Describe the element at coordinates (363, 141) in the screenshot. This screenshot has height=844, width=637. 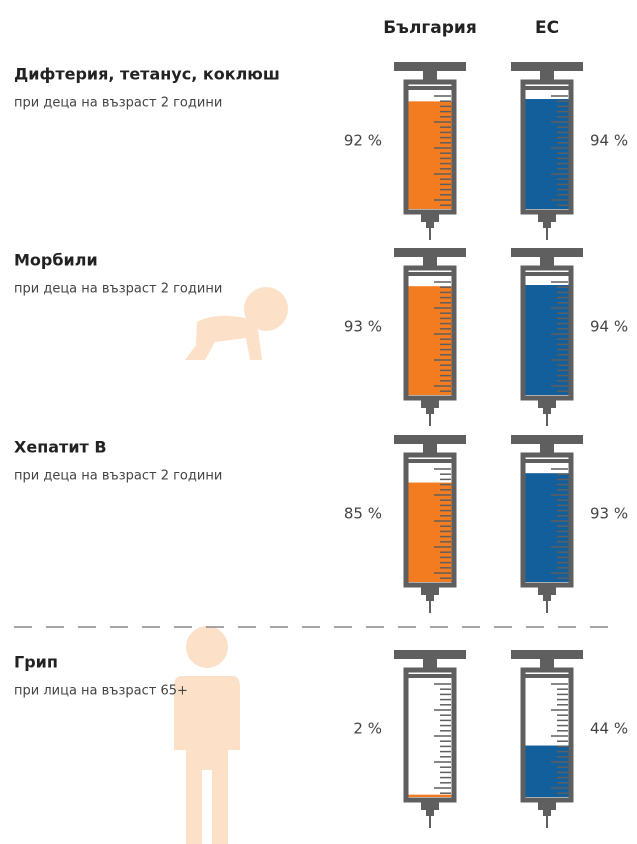
I see `value-label: 92 %` at that location.